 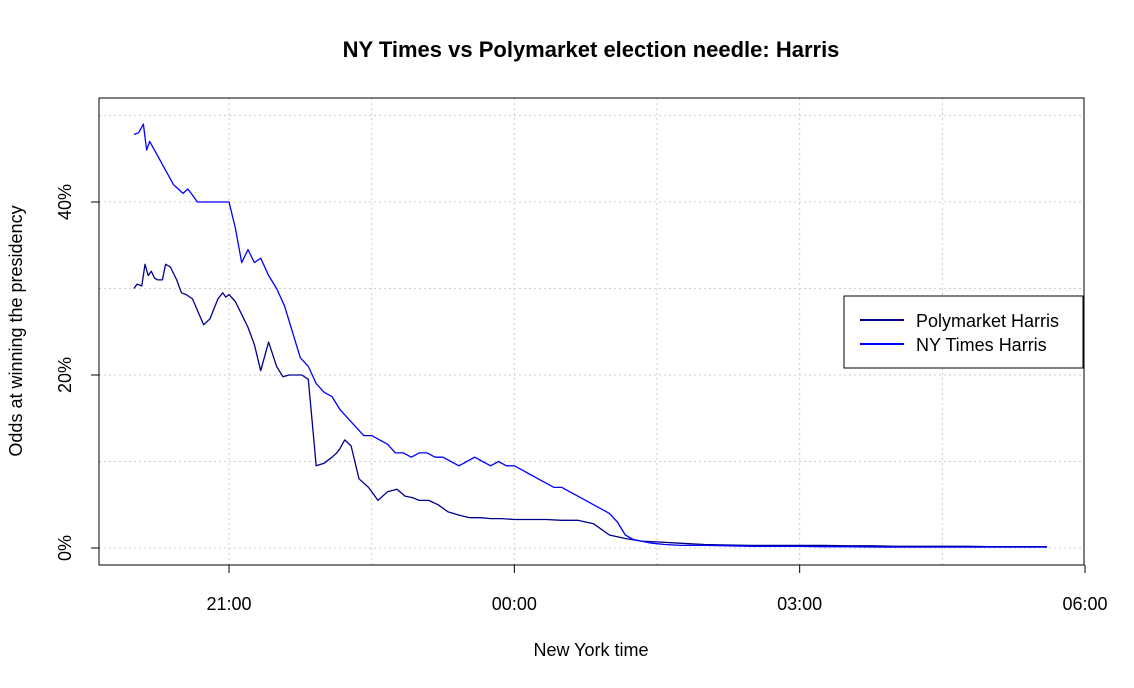 I want to click on y-axis-label: Odds at winning the presidency, so click(x=16, y=330).